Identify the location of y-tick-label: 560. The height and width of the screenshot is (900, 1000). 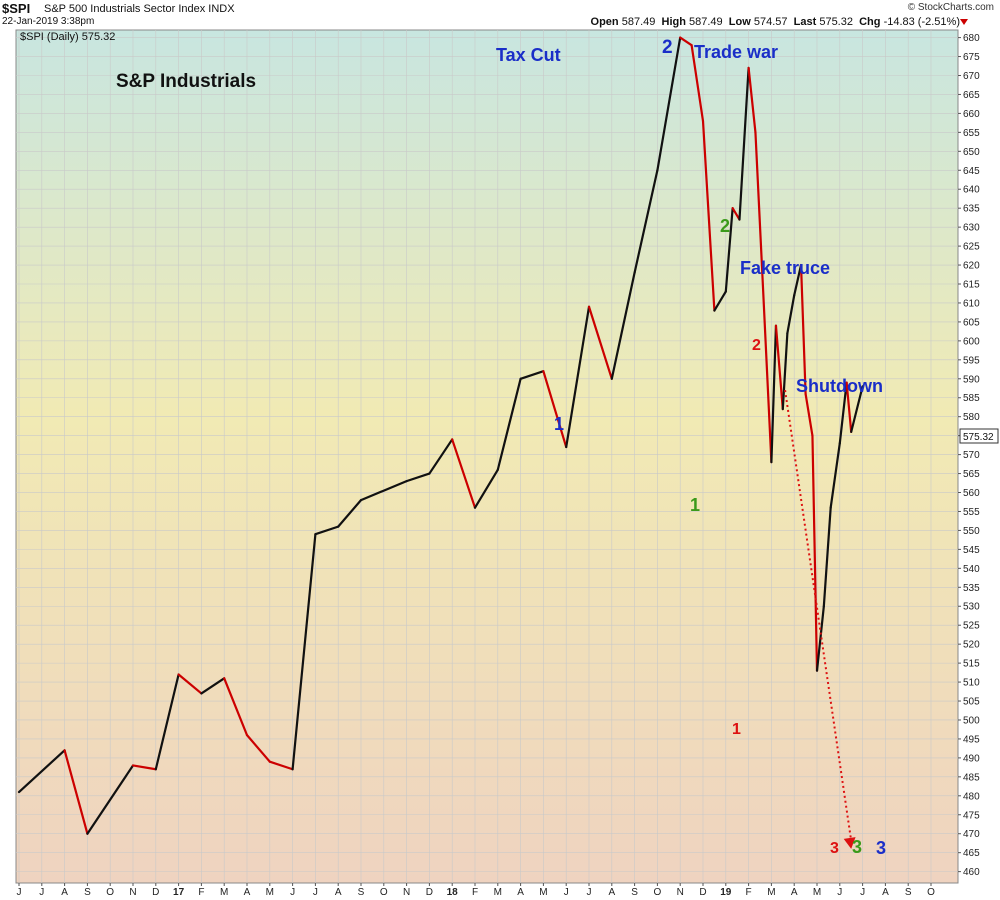
(971, 493).